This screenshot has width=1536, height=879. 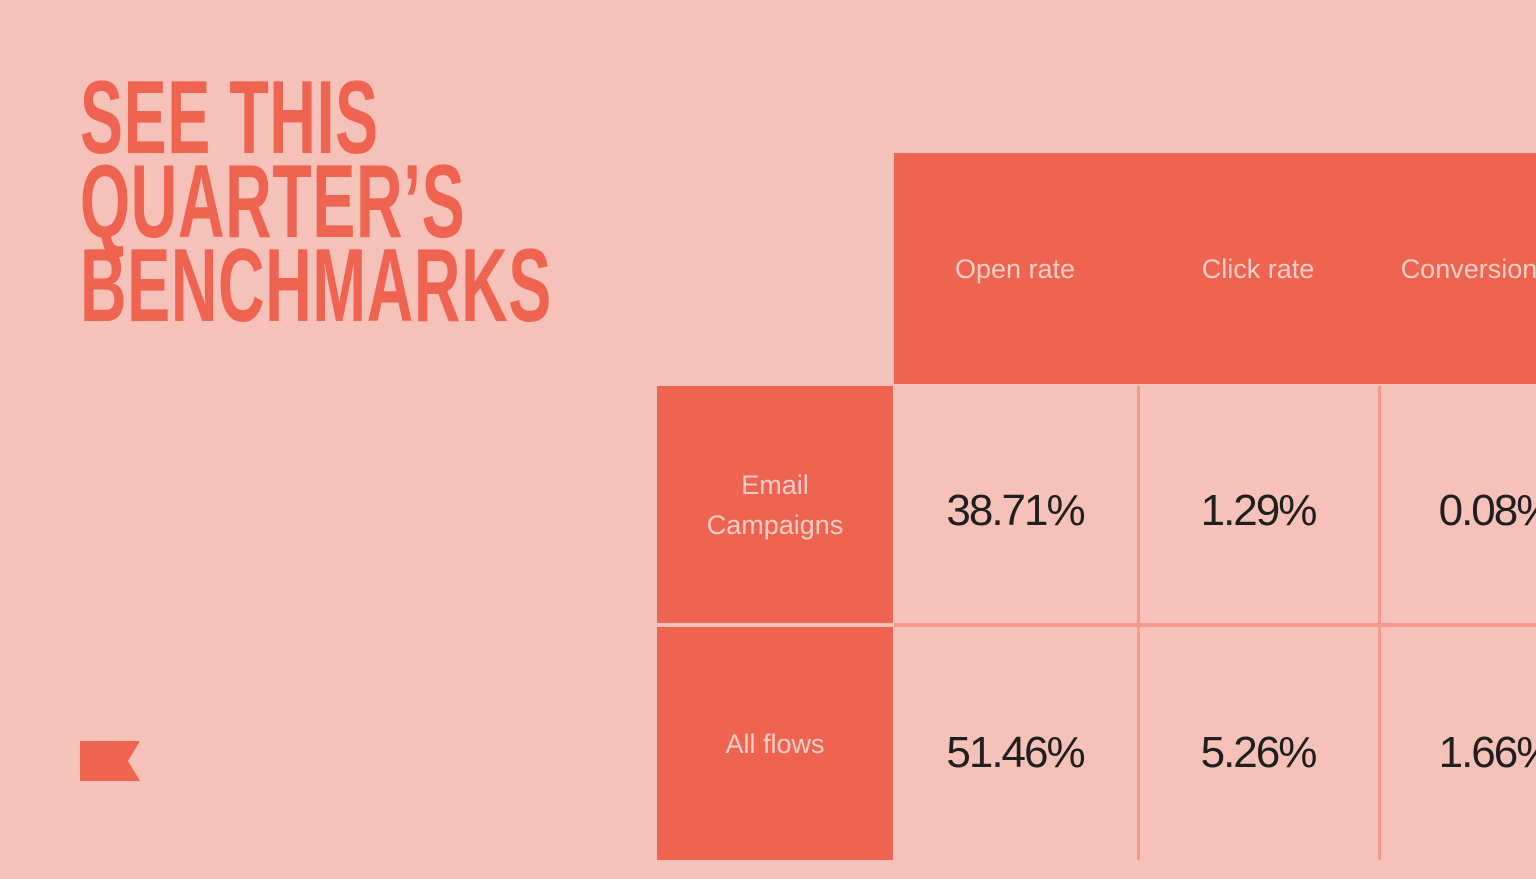 I want to click on table-header, so click(x=1215, y=268).